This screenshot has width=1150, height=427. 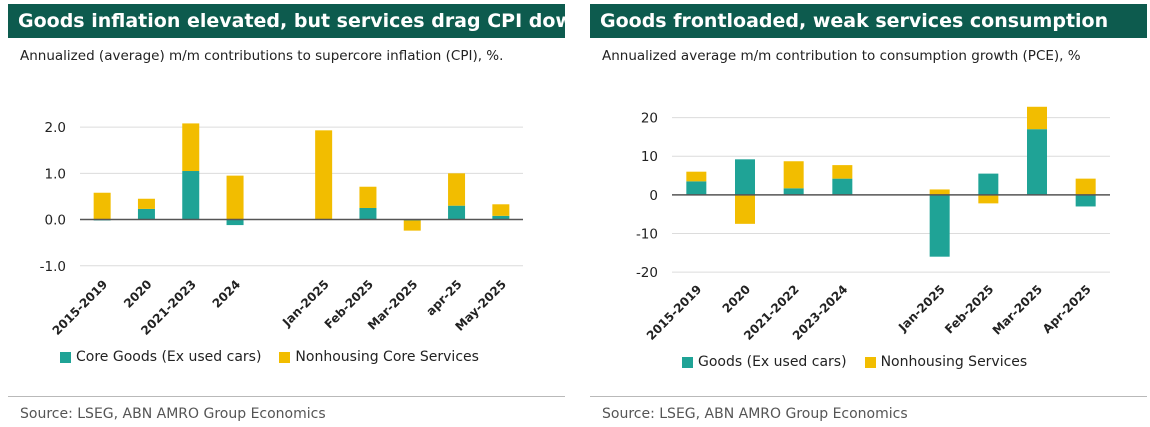 I want to click on y-tick-label: 10, so click(x=649, y=157).